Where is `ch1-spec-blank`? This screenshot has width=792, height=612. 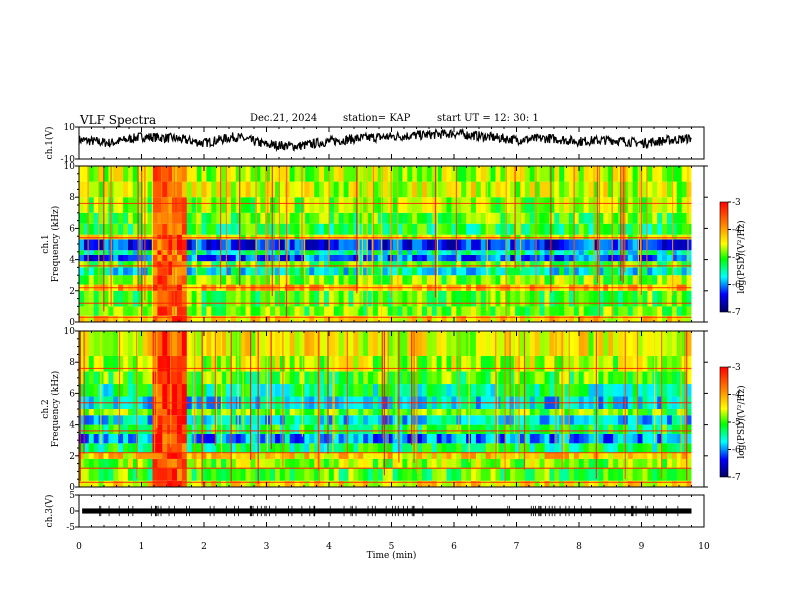 ch1-spec-blank is located at coordinates (697, 244).